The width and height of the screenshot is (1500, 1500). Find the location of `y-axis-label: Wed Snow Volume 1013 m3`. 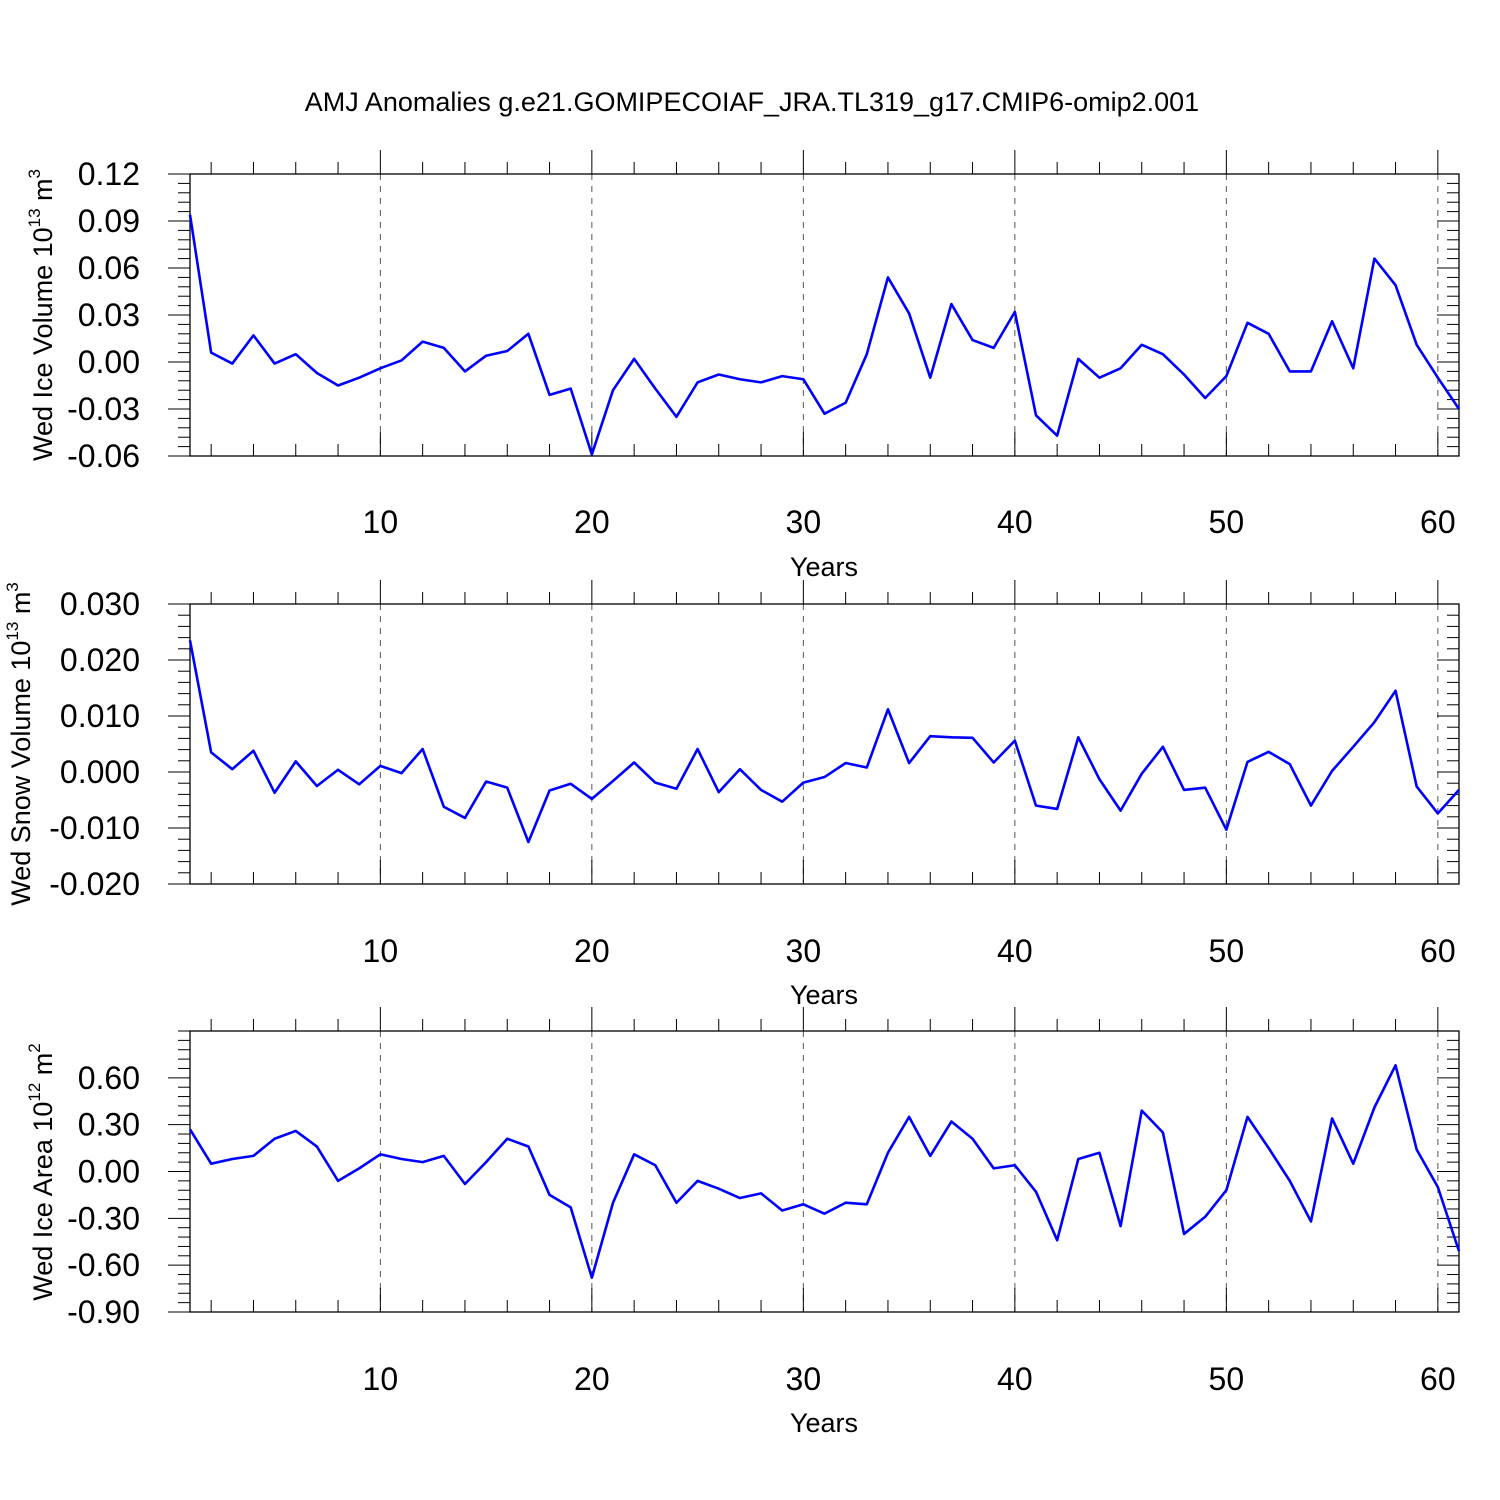

y-axis-label: Wed Snow Volume 1013 m3 is located at coordinates (19, 744).